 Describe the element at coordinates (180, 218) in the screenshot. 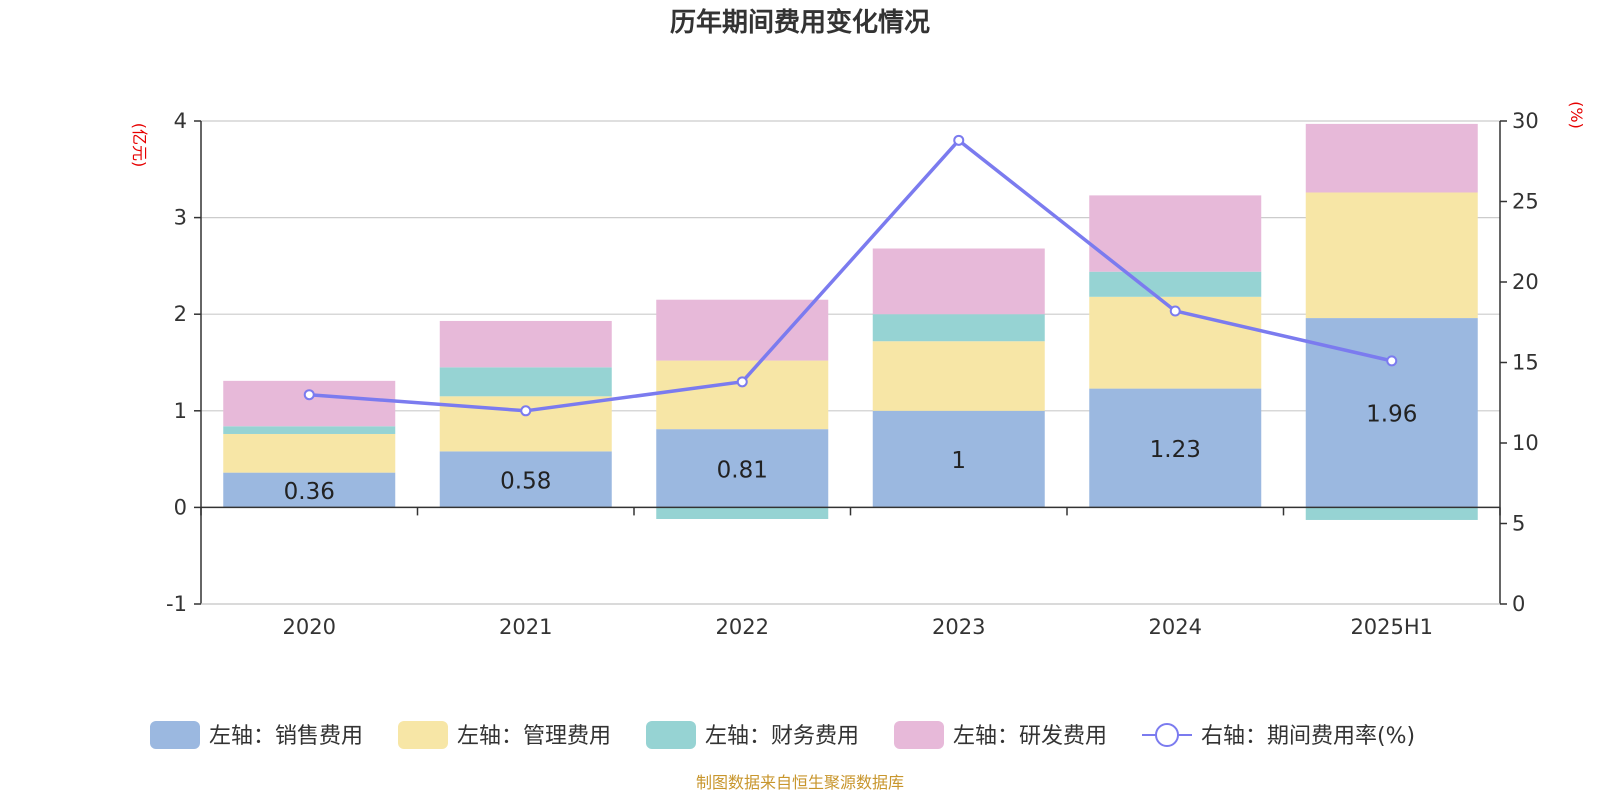

I see `left-y-tick-label: 3` at that location.